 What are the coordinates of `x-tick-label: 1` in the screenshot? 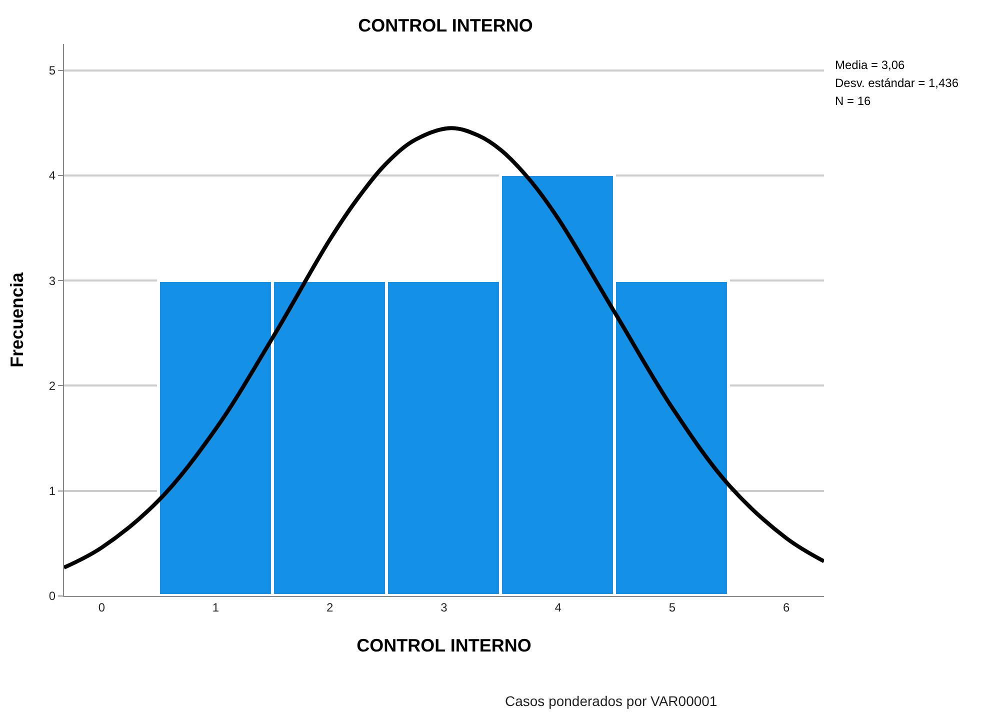 It's located at (216, 607).